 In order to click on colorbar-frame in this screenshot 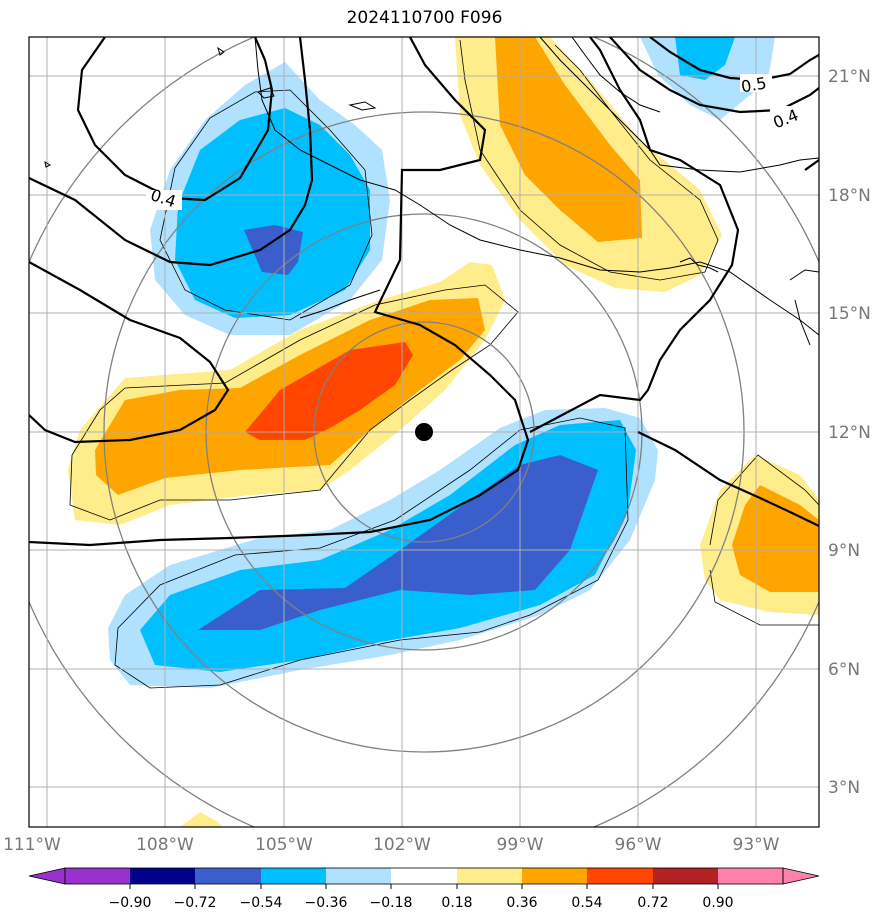, I will do `click(424, 876)`.